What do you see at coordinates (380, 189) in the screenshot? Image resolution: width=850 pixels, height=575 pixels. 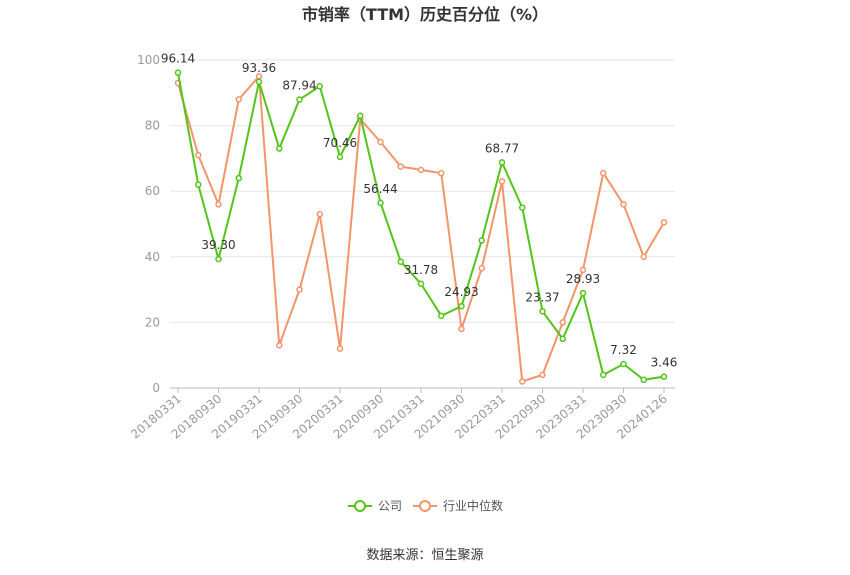 I see `data-label: 56.44` at bounding box center [380, 189].